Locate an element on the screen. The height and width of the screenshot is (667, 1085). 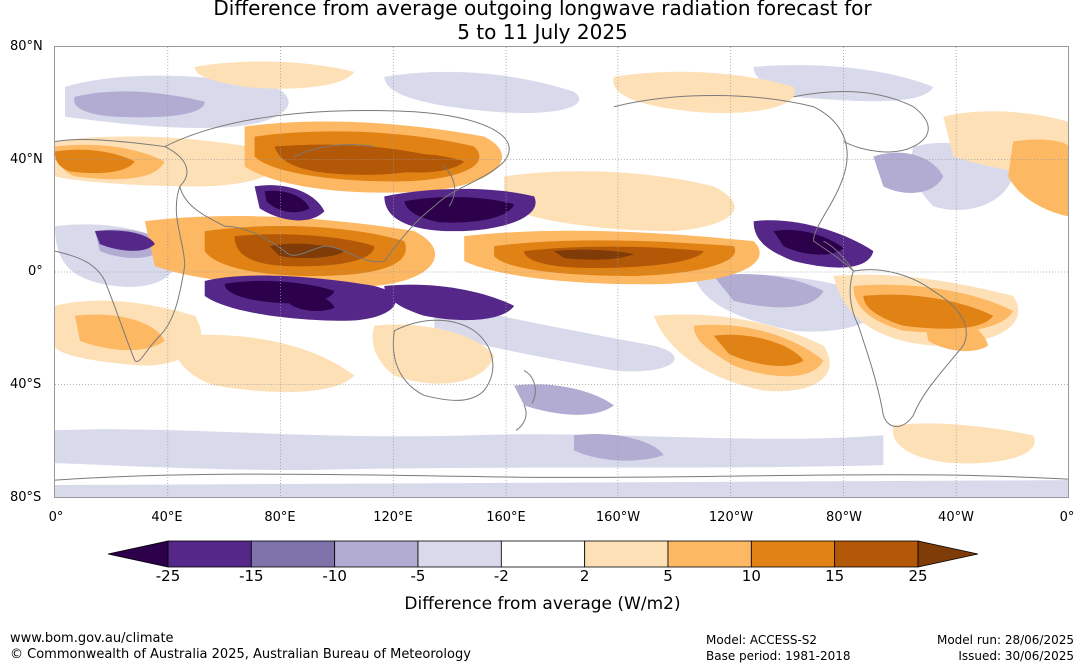
colorbar-tick-label: 25 is located at coordinates (918, 576).